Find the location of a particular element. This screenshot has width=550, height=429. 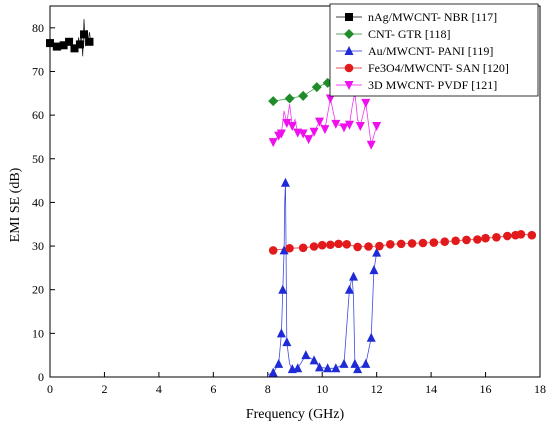

legend-box is located at coordinates (434, 50).